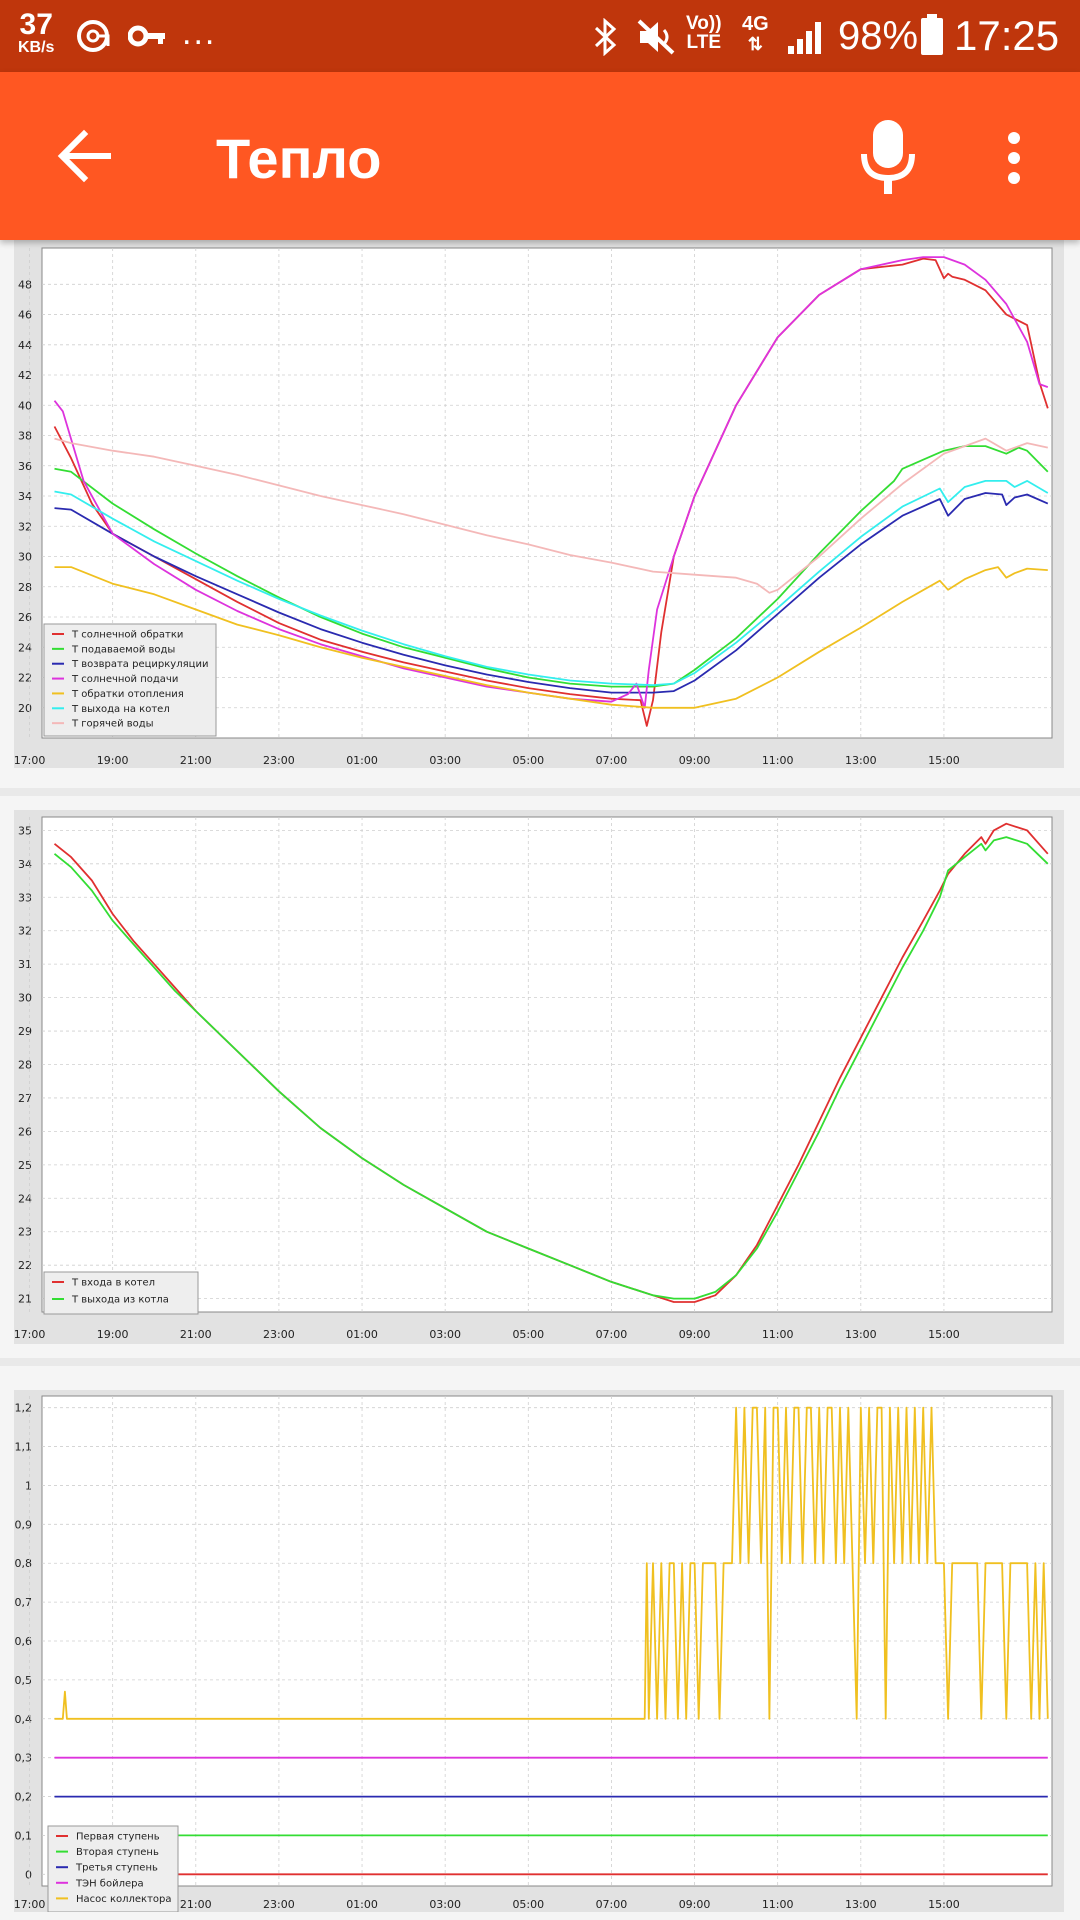  What do you see at coordinates (25, 436) in the screenshot?
I see `chart-1-y-tick-label: 38` at bounding box center [25, 436].